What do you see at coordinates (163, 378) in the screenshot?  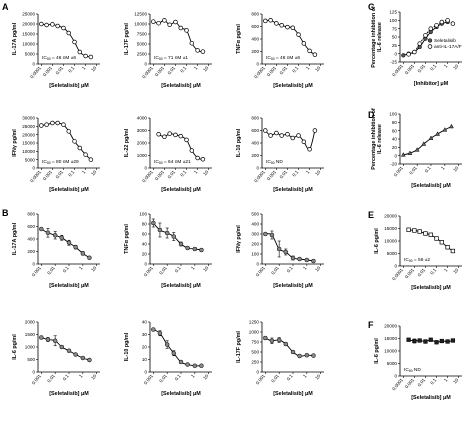 I see `chart-b5-xtick-label: 0.01` at bounding box center [163, 378].